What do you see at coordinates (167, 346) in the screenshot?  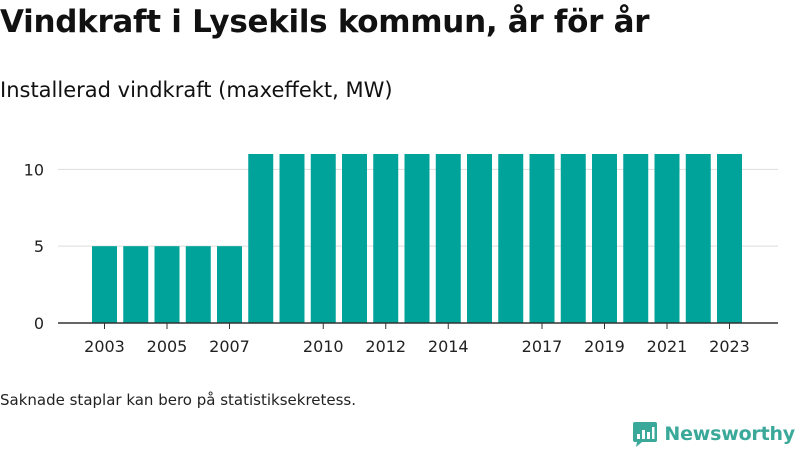 I see `x-tick-label: 2005` at bounding box center [167, 346].